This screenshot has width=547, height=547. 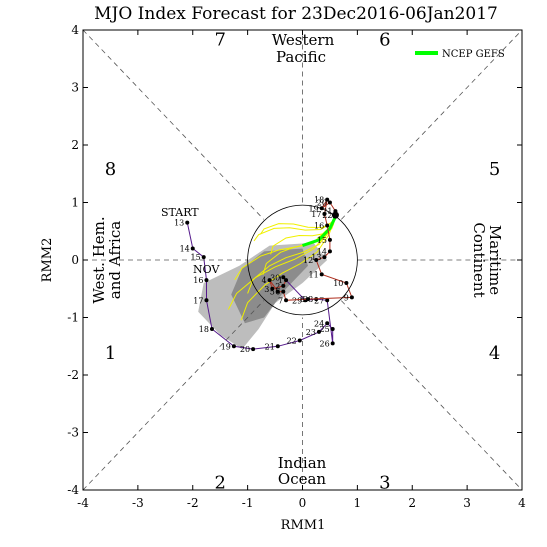 I want to click on observed-dec-day-label: 13, so click(x=316, y=257).